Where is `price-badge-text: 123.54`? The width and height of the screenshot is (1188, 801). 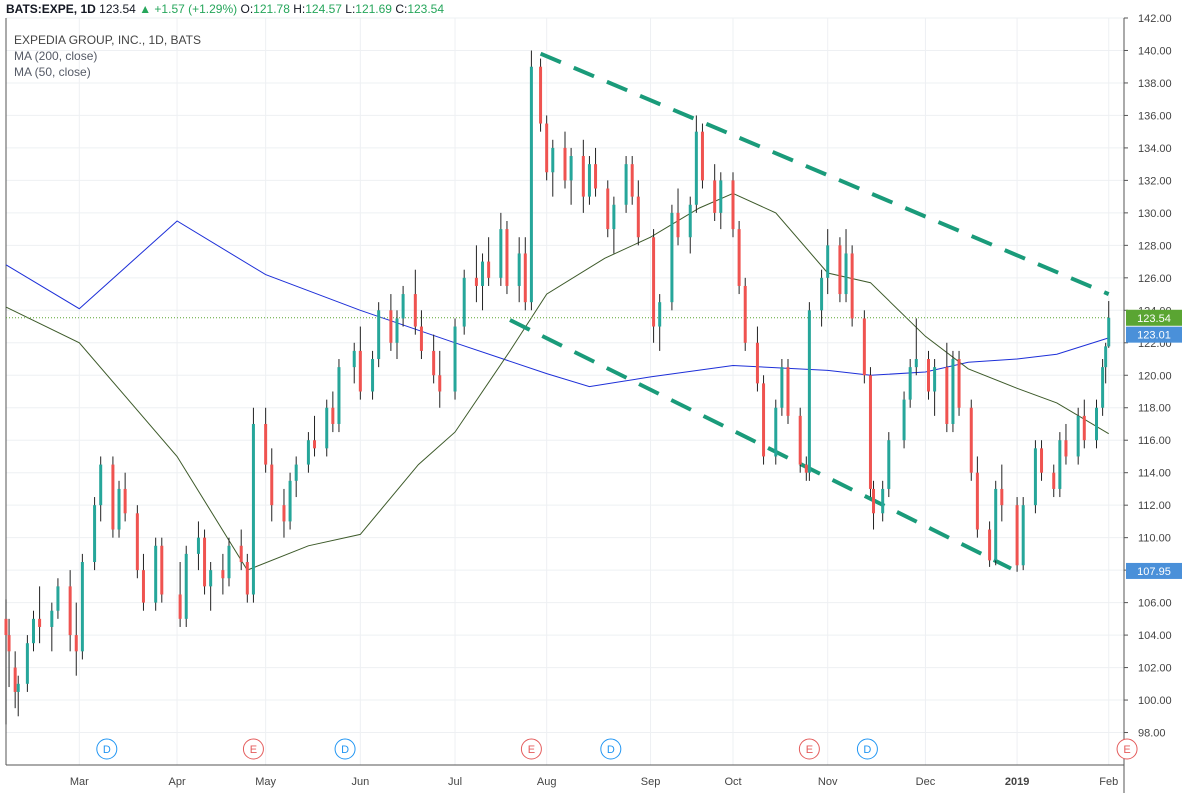
price-badge-text: 123.54 is located at coordinates (1154, 319).